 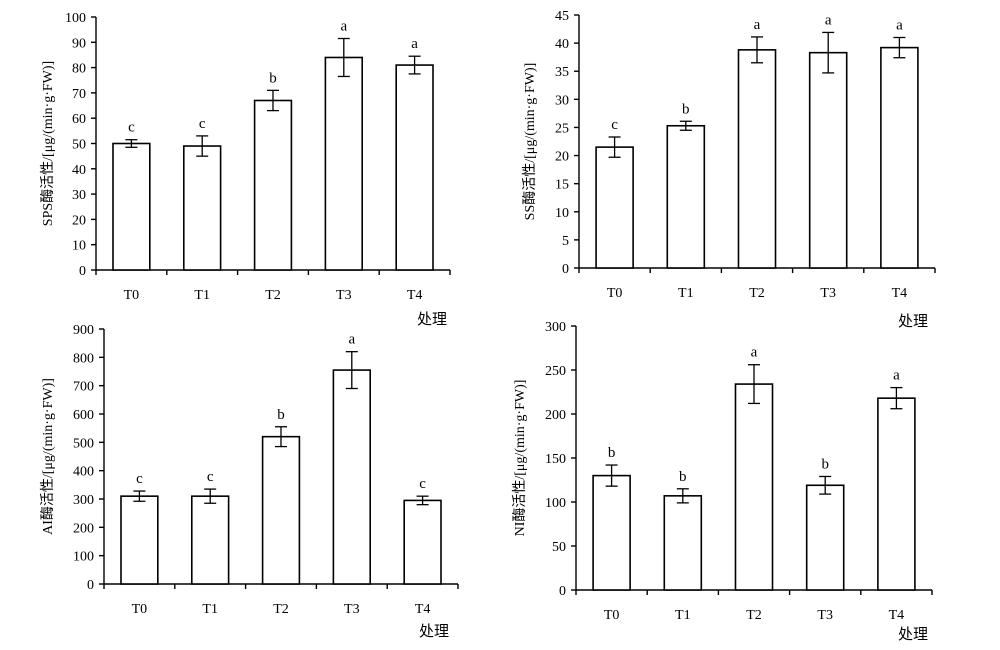 I want to click on y-tick-label: 400, so click(x=83, y=472).